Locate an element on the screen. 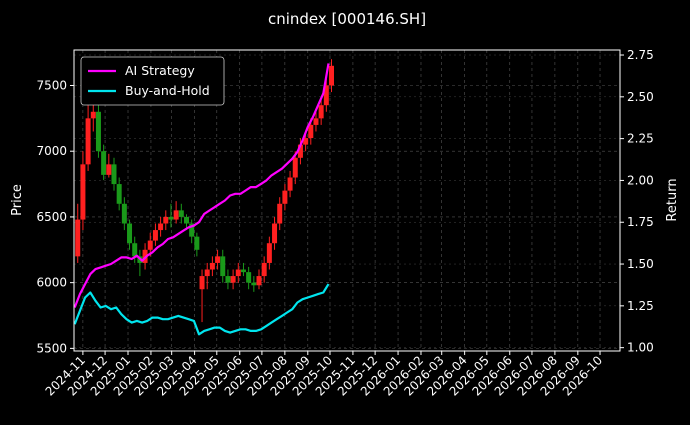 This screenshot has height=425, width=690. legend-box is located at coordinates (152, 81).